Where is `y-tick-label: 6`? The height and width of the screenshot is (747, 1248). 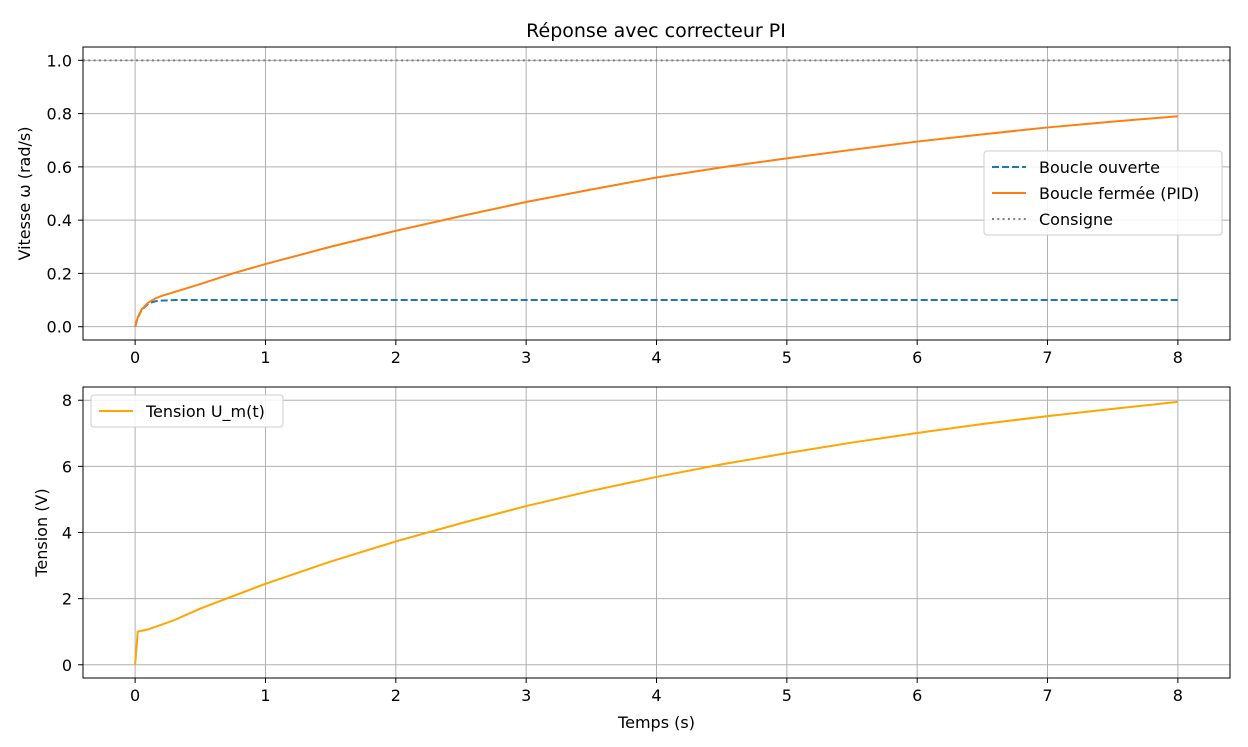 y-tick-label: 6 is located at coordinates (67, 466).